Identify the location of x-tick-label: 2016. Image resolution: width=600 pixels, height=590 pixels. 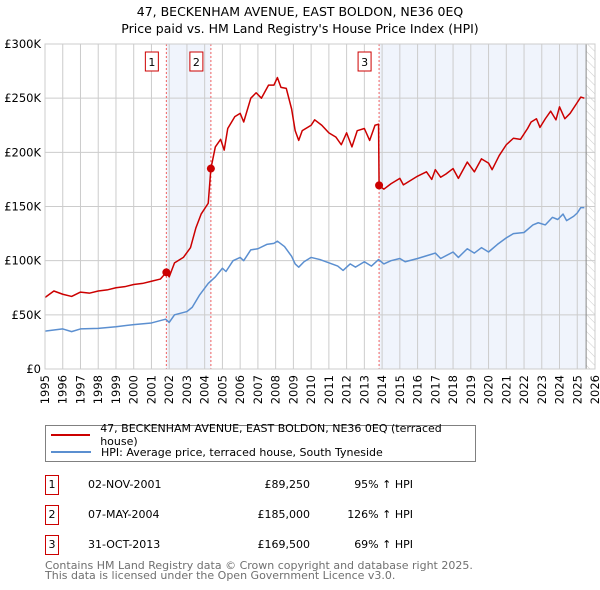
(418, 389).